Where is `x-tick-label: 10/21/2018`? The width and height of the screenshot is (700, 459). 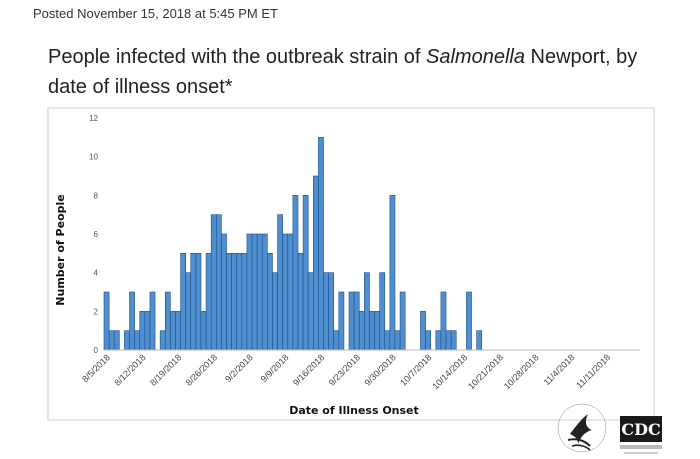 x-tick-label: 10/21/2018 is located at coordinates (485, 371).